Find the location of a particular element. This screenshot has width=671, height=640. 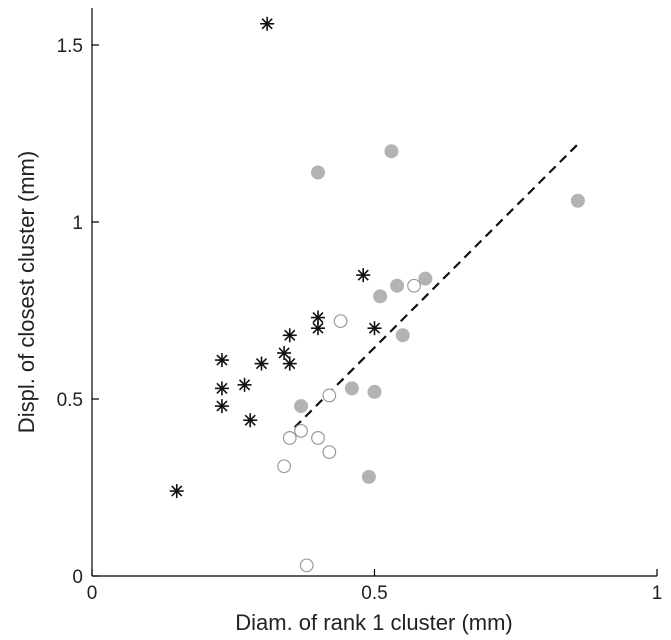

x-axis-label: Diam. of rank 1 cluster (mm) is located at coordinates (374, 622).